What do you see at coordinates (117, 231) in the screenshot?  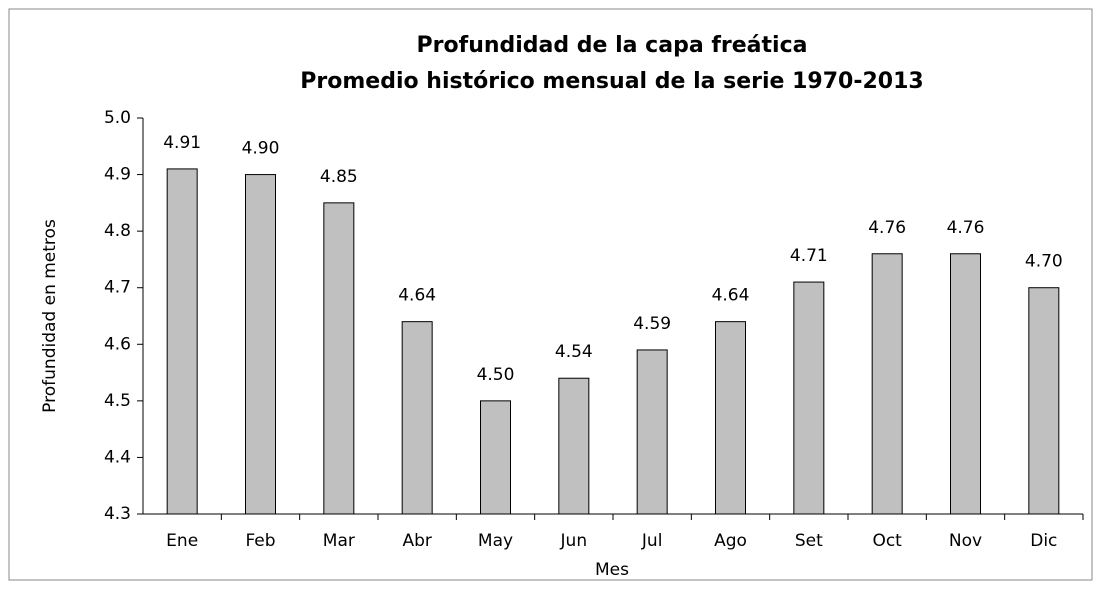 I see `y-tick-label: 4.8` at bounding box center [117, 231].